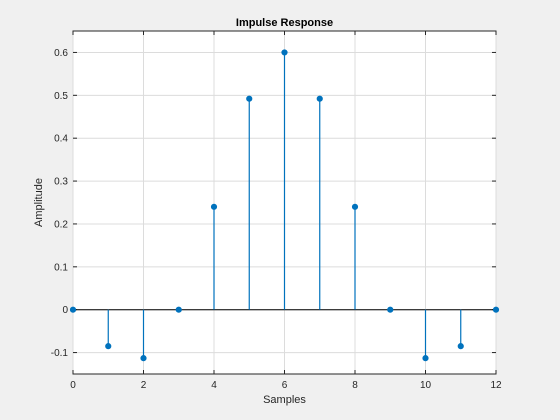 This screenshot has height=420, width=560. I want to click on x-tick-label: 0, so click(73, 385).